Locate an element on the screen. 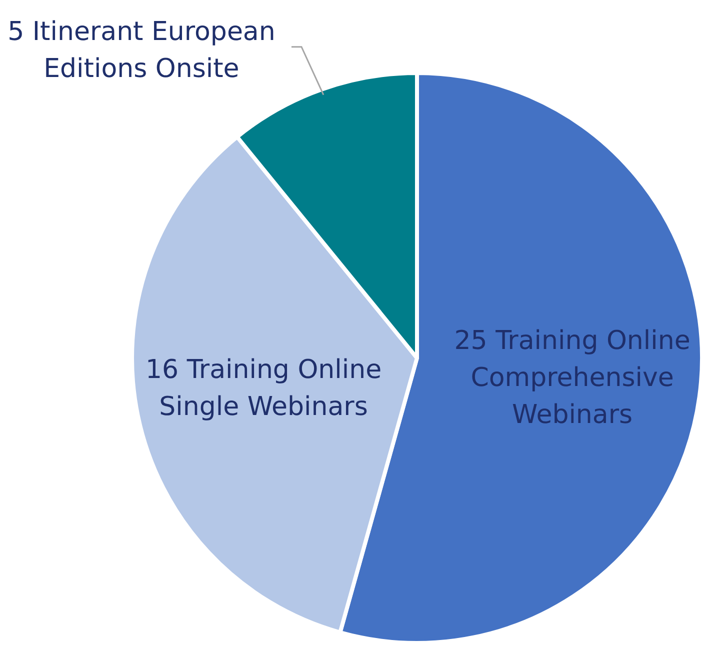 This screenshot has width=714, height=652. slice-label: 25 Training Online Comprehensive Webinars is located at coordinates (572, 378).